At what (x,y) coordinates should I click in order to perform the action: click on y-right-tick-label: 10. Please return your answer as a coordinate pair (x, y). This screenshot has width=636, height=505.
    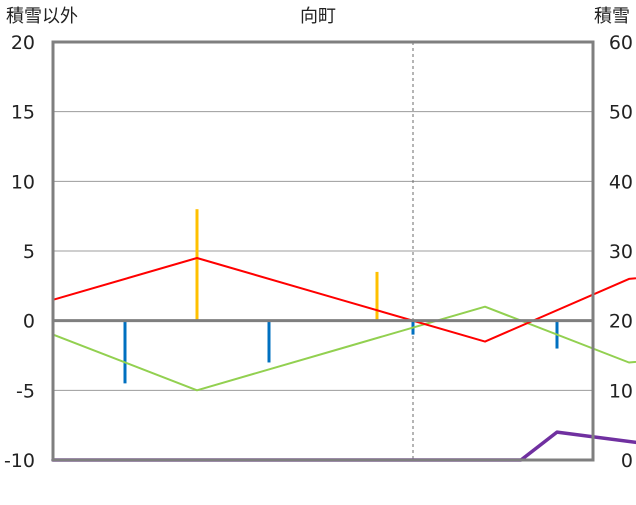
    Looking at the image, I should click on (621, 391).